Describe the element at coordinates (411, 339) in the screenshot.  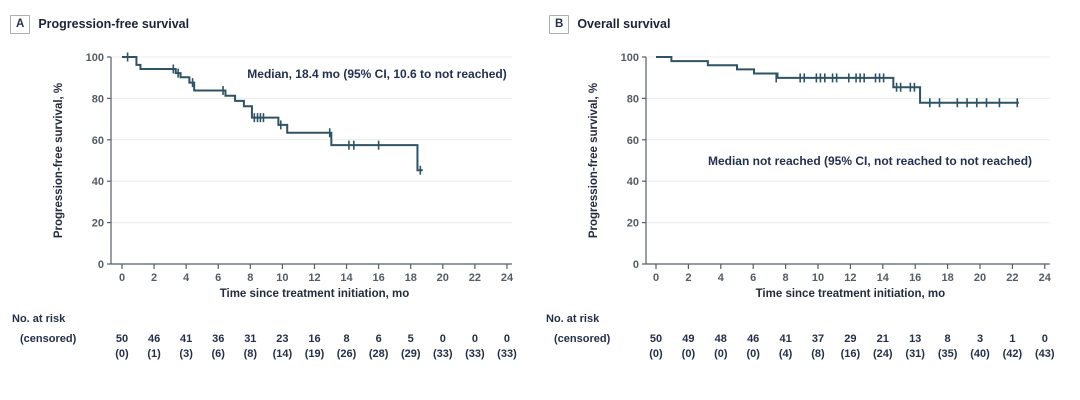
I see `at-risk-count: 5` at that location.